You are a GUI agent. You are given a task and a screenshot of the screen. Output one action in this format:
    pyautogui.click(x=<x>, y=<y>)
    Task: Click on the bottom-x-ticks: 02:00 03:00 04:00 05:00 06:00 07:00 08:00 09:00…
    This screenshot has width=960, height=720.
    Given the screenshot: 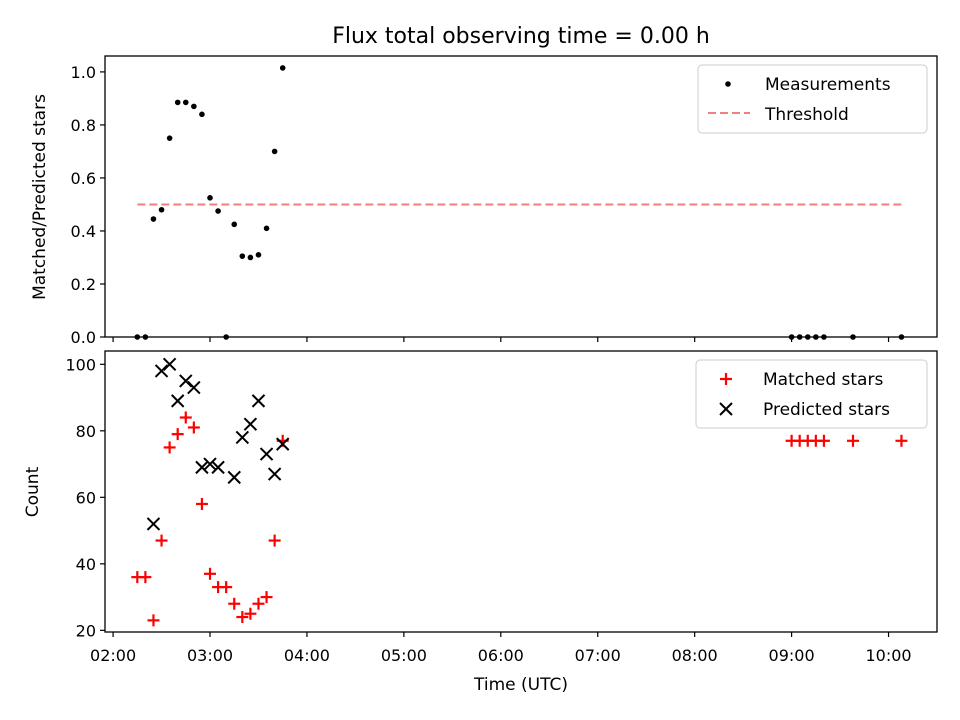 What is the action you would take?
    pyautogui.click(x=501, y=648)
    